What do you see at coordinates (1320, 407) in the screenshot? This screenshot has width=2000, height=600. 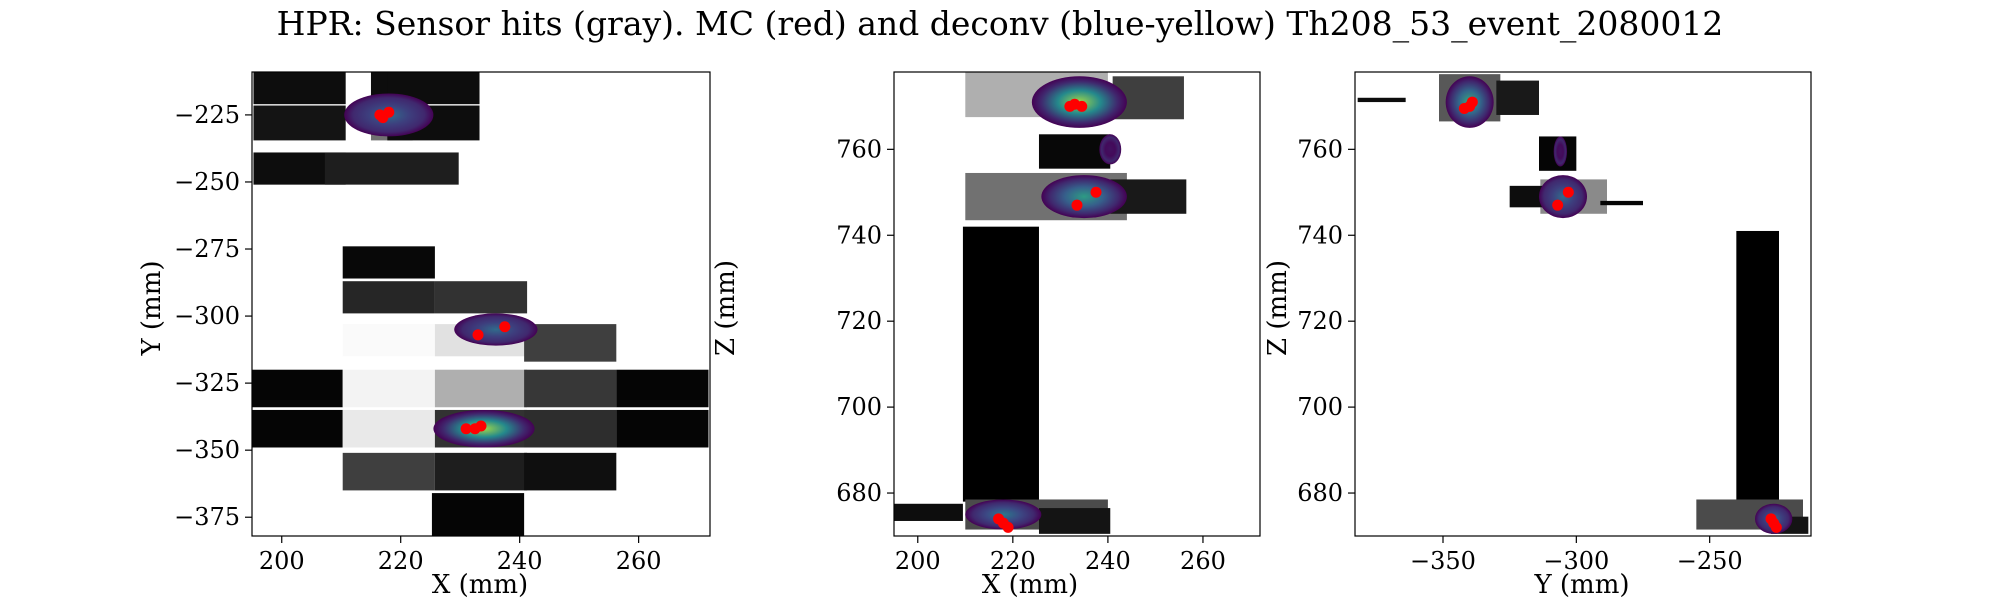 I see `panel-yz-ytick-label: 700` at bounding box center [1320, 407].